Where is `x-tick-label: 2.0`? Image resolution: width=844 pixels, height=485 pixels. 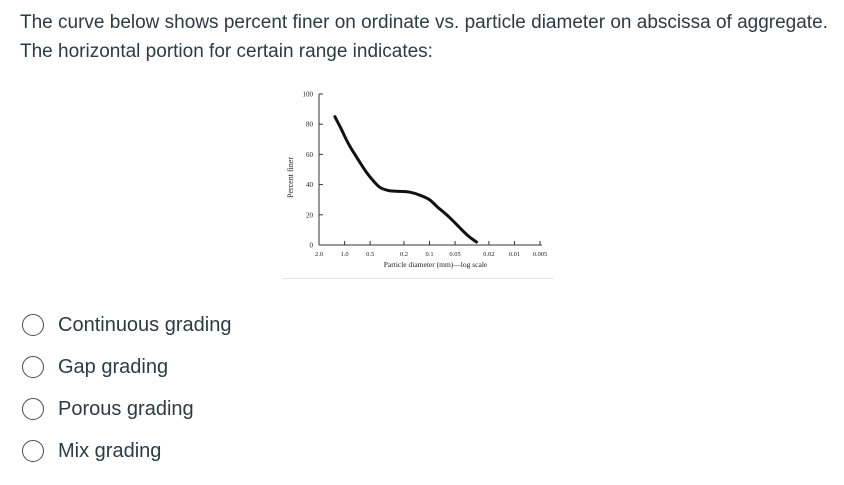 x-tick-label: 2.0 is located at coordinates (319, 254).